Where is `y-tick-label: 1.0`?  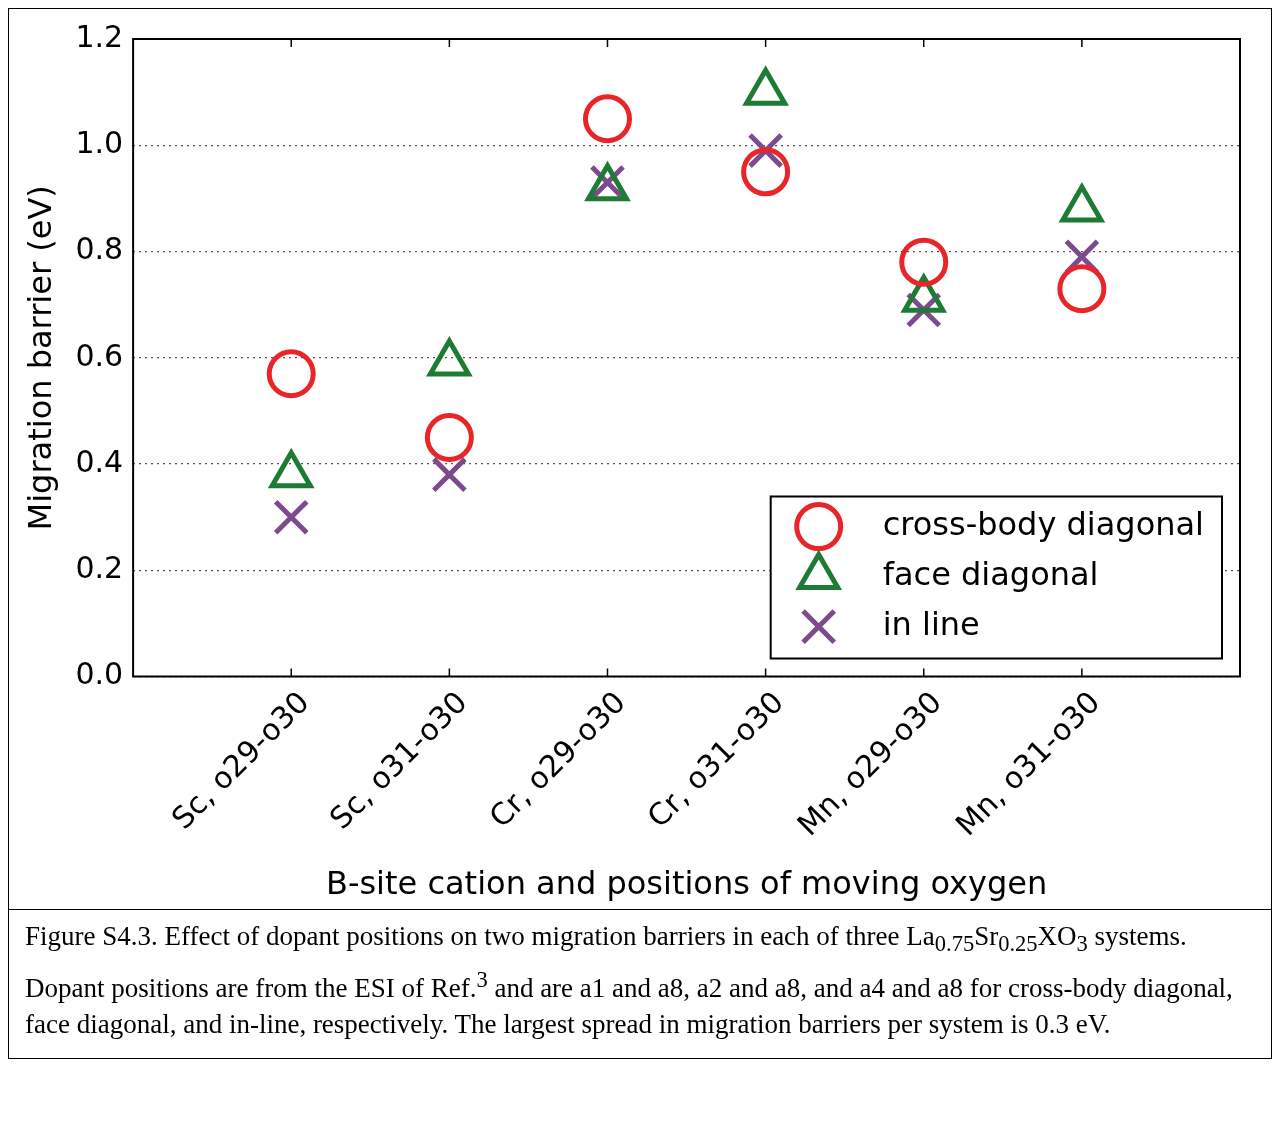
y-tick-label: 1.0 is located at coordinates (99, 143).